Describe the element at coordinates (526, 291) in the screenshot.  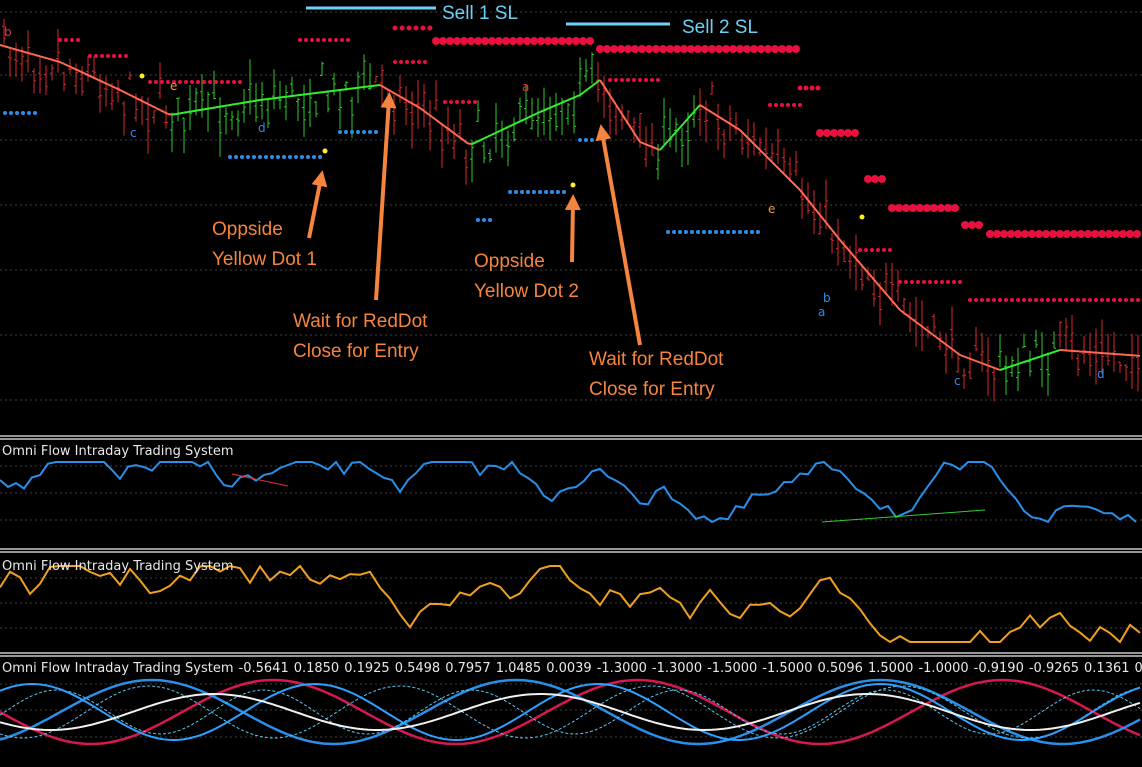
I see `annotation: Yellow Dot 2` at that location.